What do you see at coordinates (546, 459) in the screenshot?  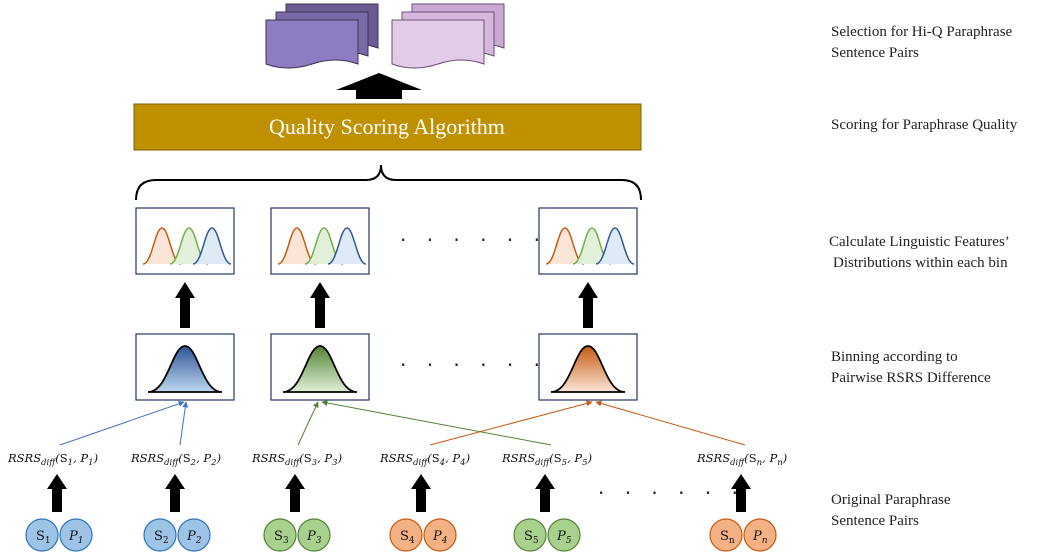 I see `rsrs-label-5: RSRSdiff(S5, P5)` at bounding box center [546, 459].